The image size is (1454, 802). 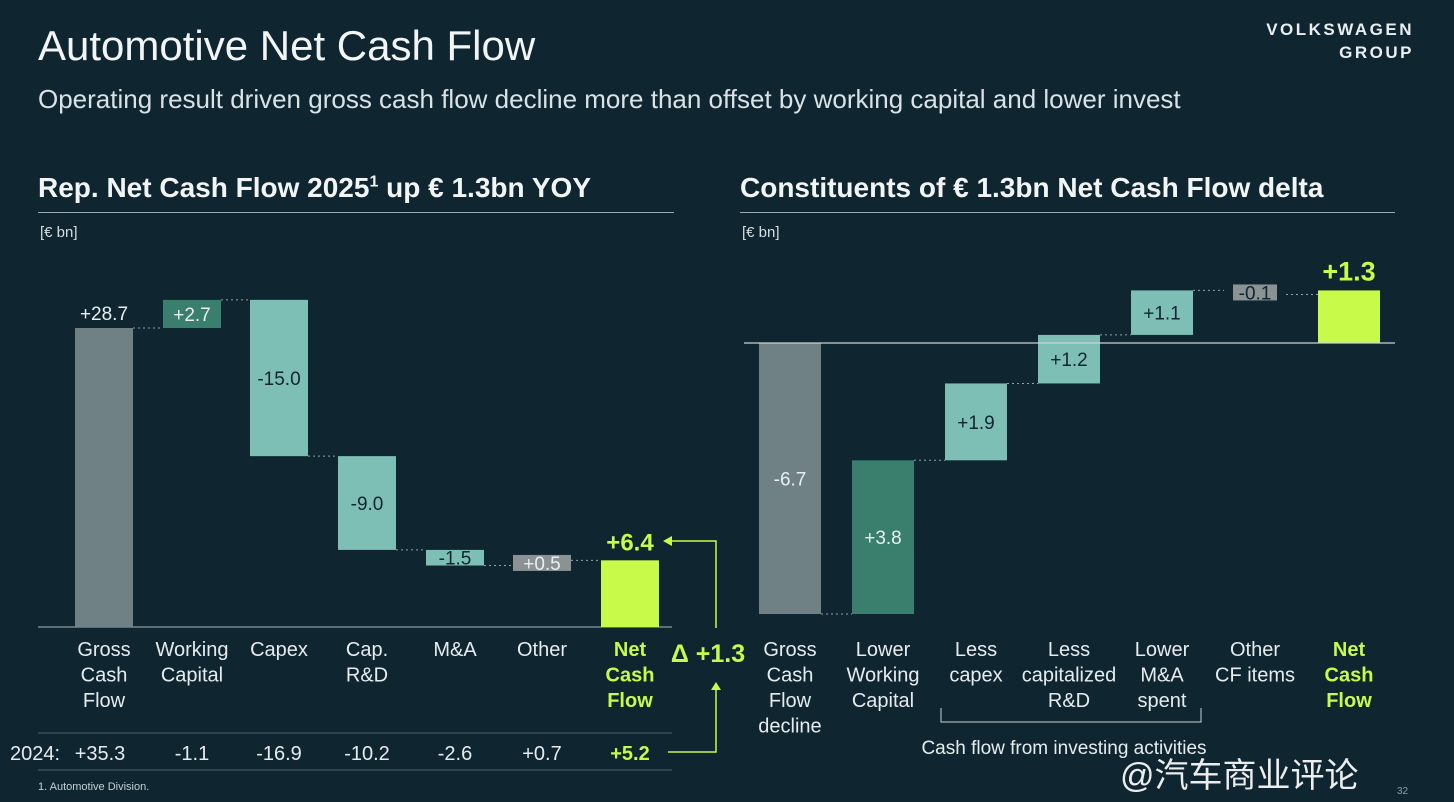 What do you see at coordinates (716, 686) in the screenshot?
I see `delta-arrow-up-head` at bounding box center [716, 686].